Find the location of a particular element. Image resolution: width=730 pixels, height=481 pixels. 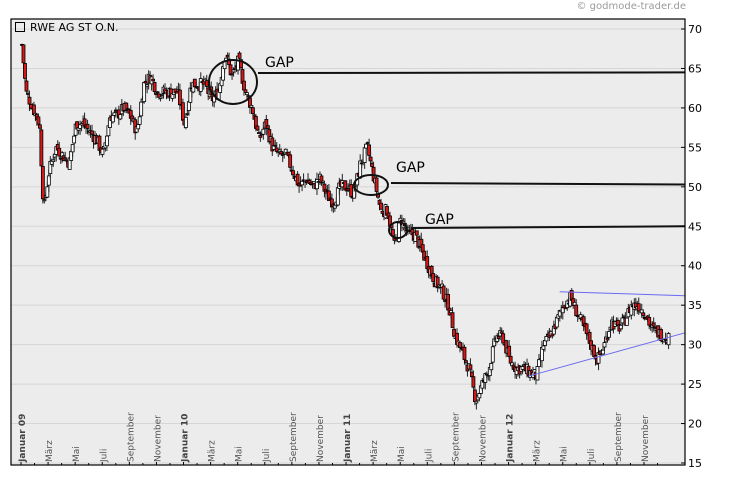

y-axis: 15 20 25 30 35 40 45 50 55 60 65 70 is located at coordinates (691, 246).